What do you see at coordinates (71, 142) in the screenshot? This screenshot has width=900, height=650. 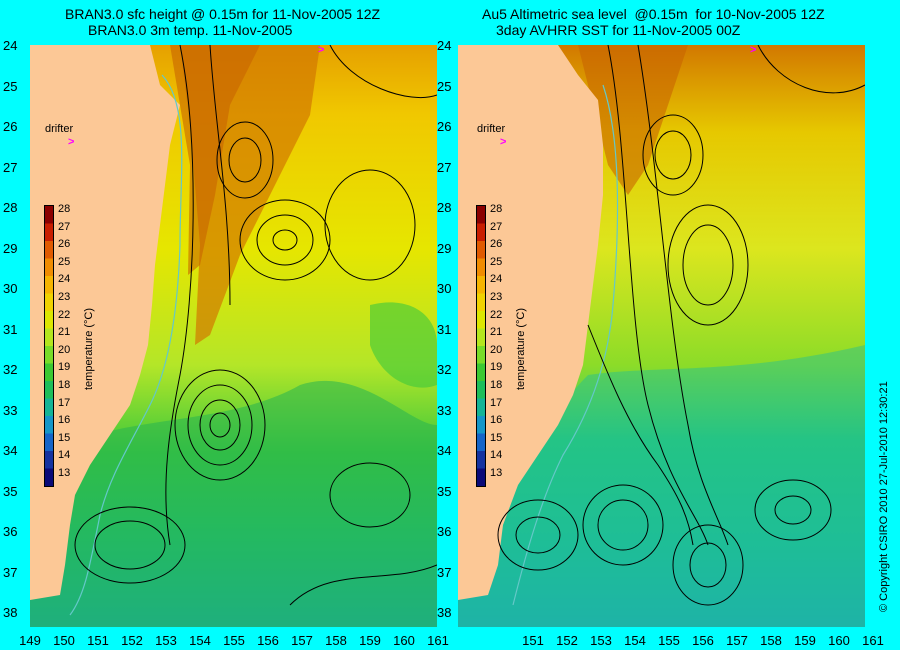 I see `drifter-marker-left: >` at bounding box center [71, 142].